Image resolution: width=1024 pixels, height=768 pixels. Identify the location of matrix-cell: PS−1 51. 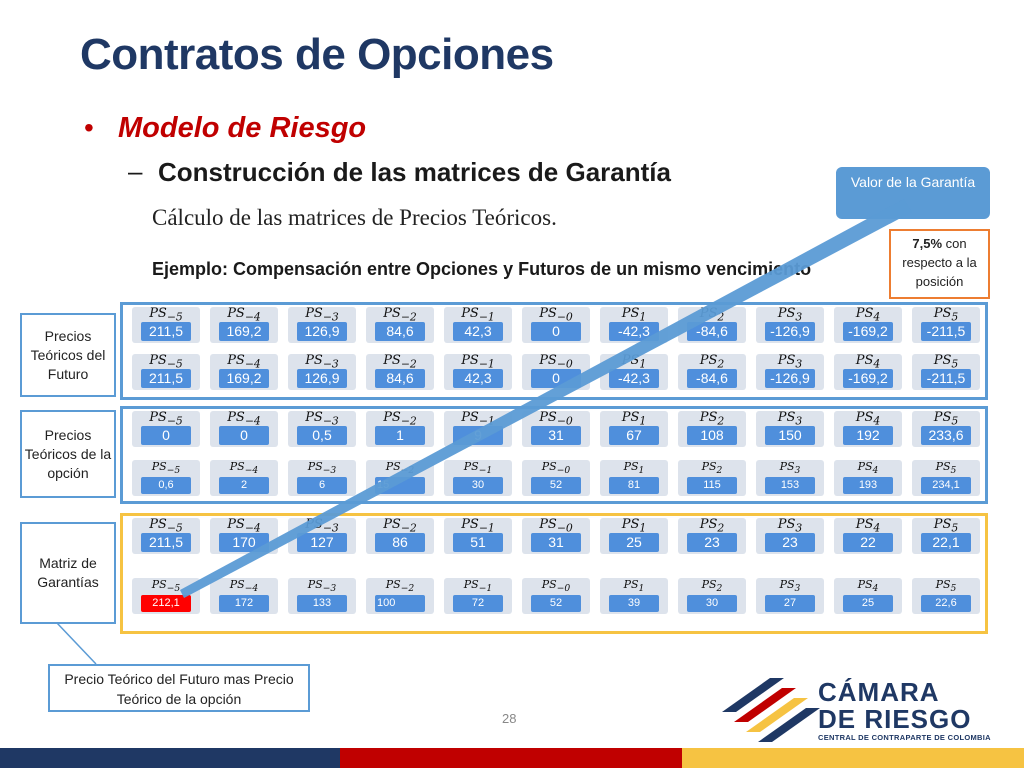
(478, 536).